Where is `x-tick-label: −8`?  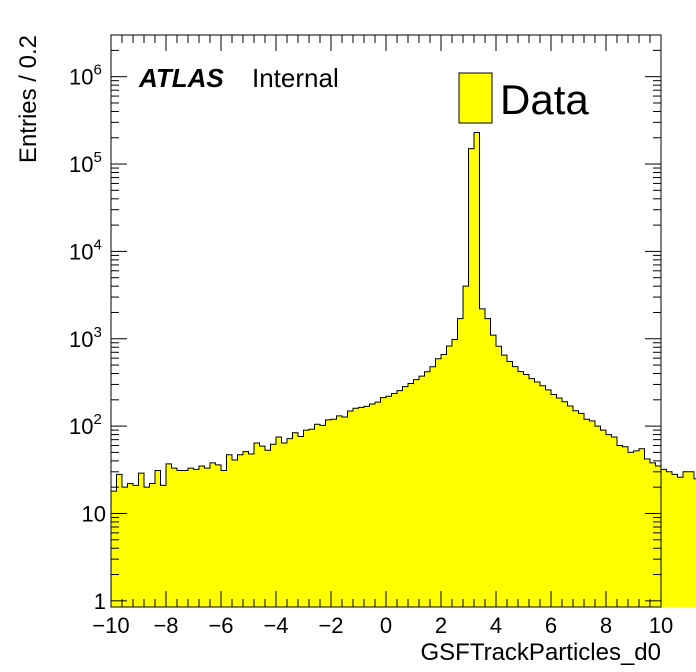 x-tick-label: −8 is located at coordinates (165, 625).